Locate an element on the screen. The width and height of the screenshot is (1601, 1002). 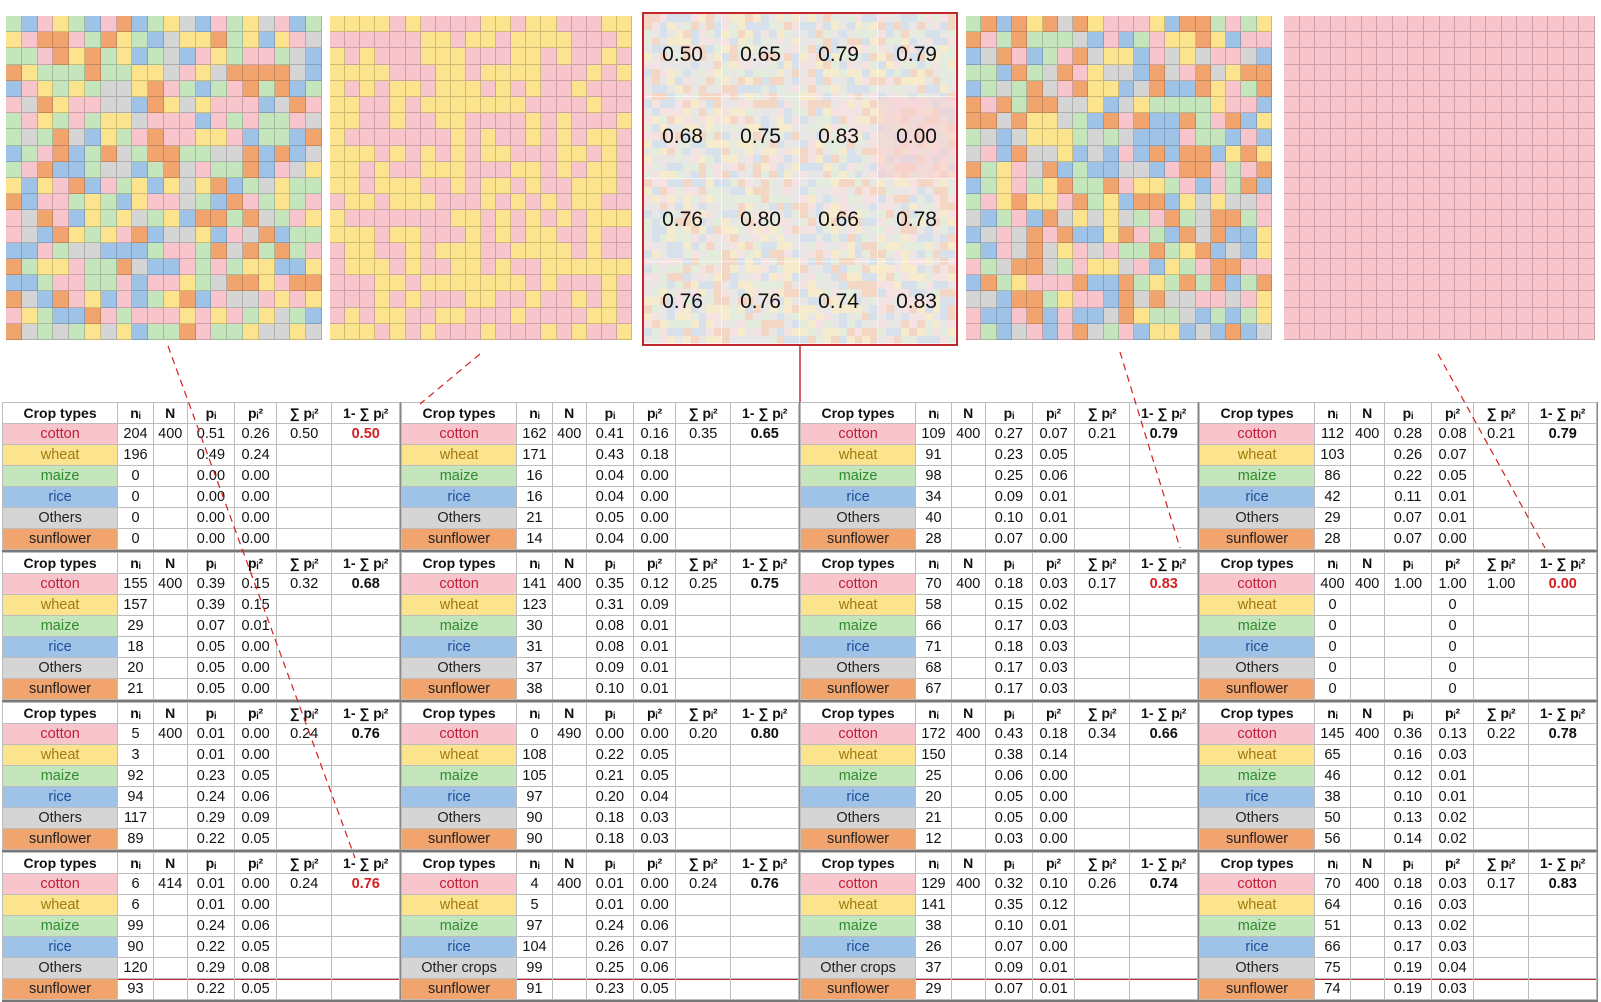
table-header-cell: N is located at coordinates (1367, 413).